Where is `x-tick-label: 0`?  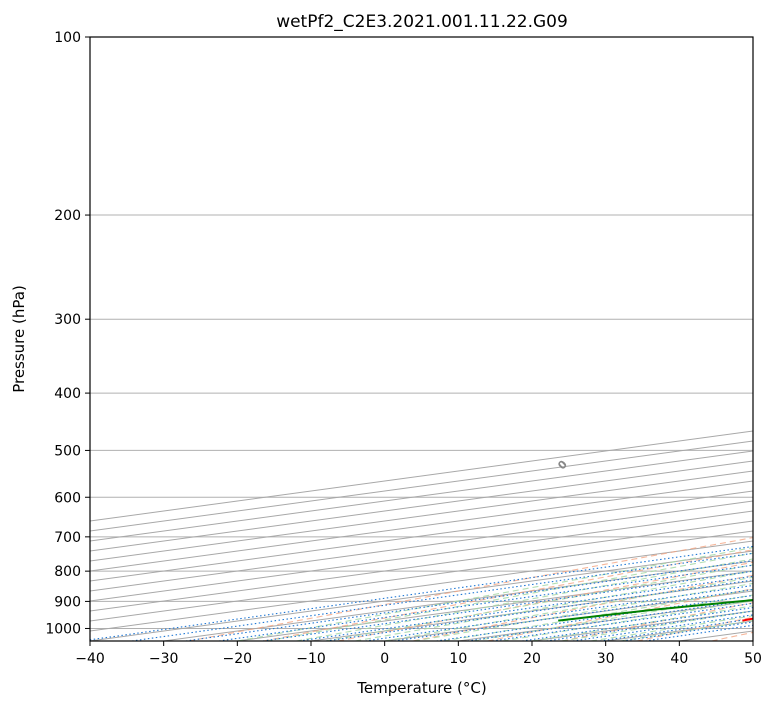
x-tick-label: 0 is located at coordinates (384, 659).